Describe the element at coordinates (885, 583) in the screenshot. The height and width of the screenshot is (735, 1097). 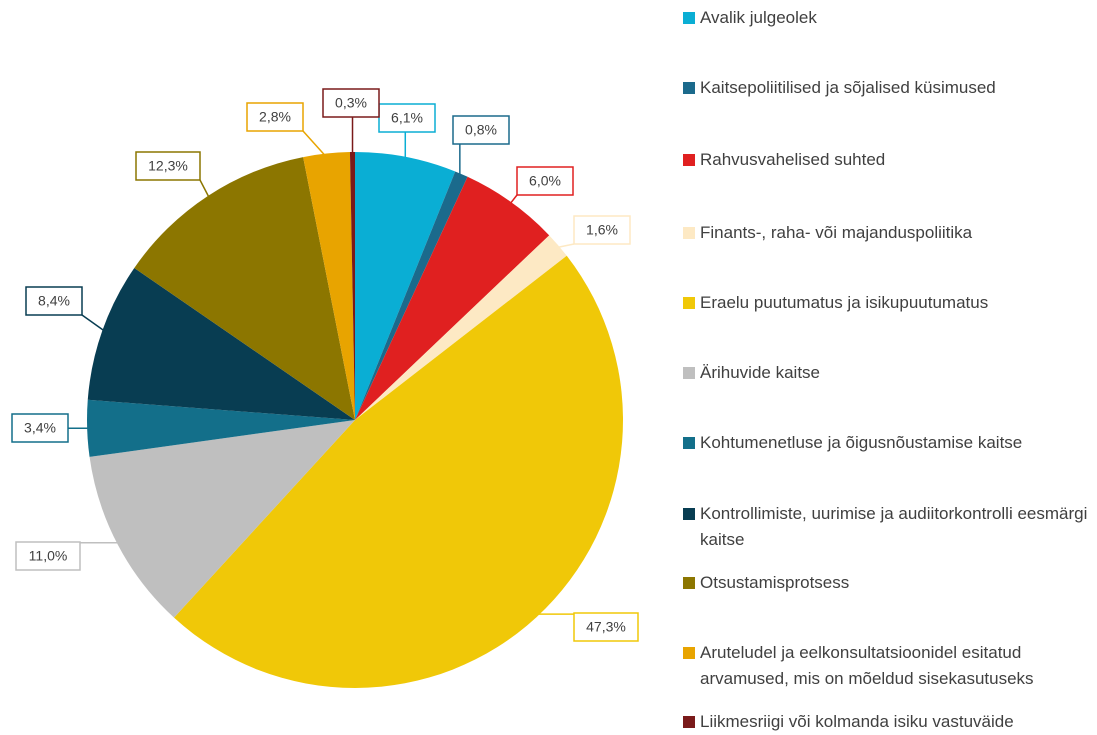
I see `legend-item: Otsustamisprotsess` at that location.